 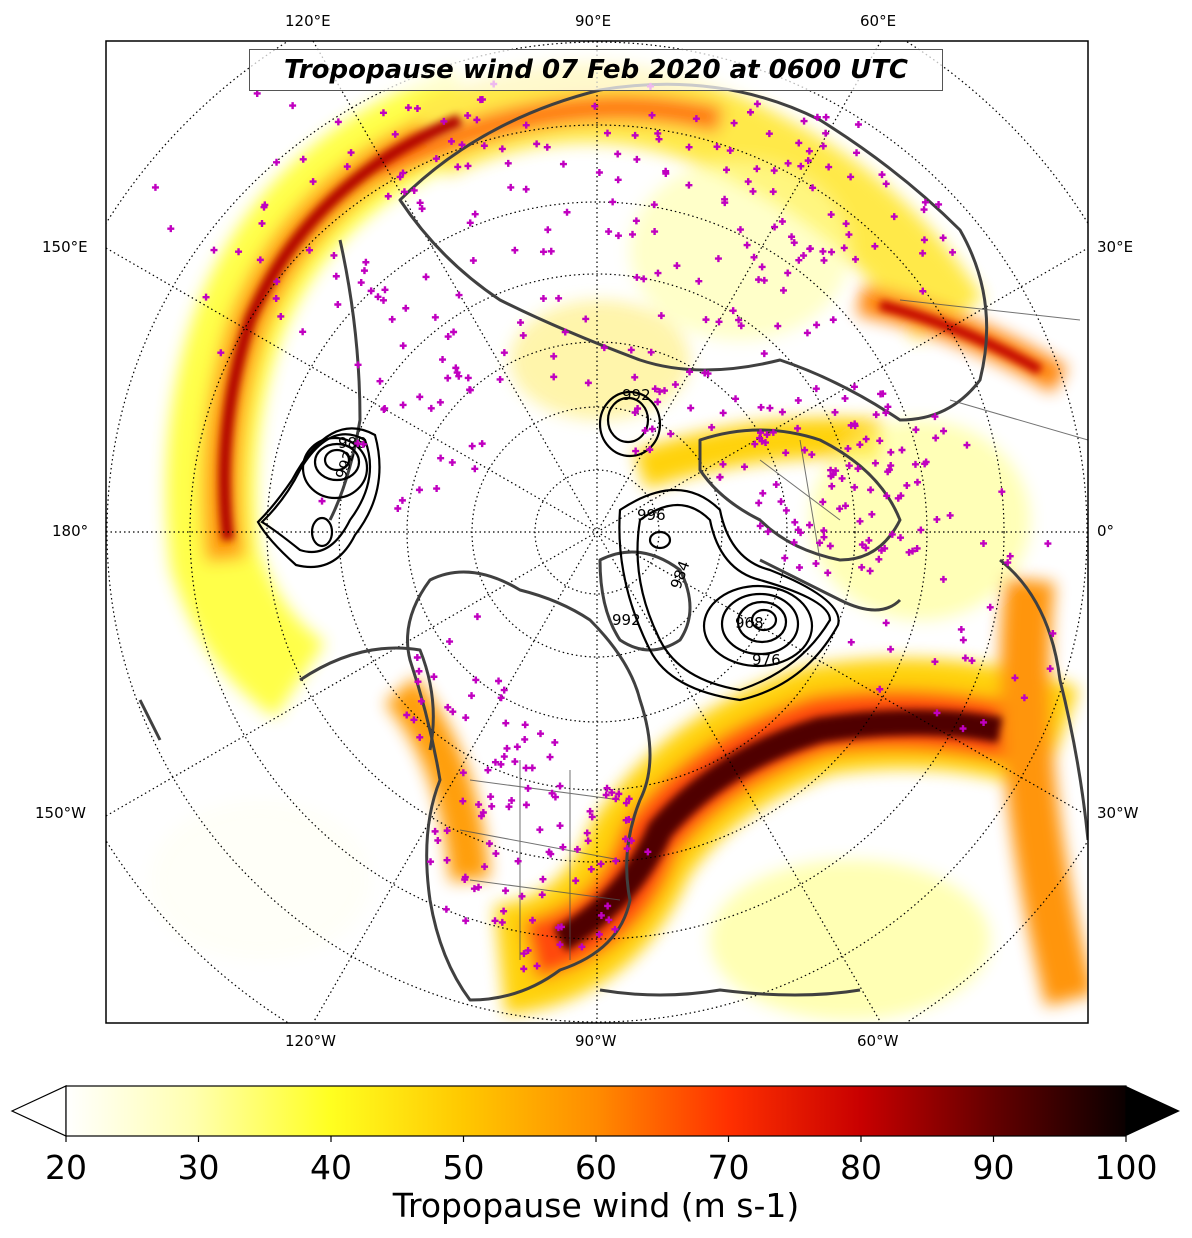 I want to click on contour-label: 968, so click(x=749, y=623).